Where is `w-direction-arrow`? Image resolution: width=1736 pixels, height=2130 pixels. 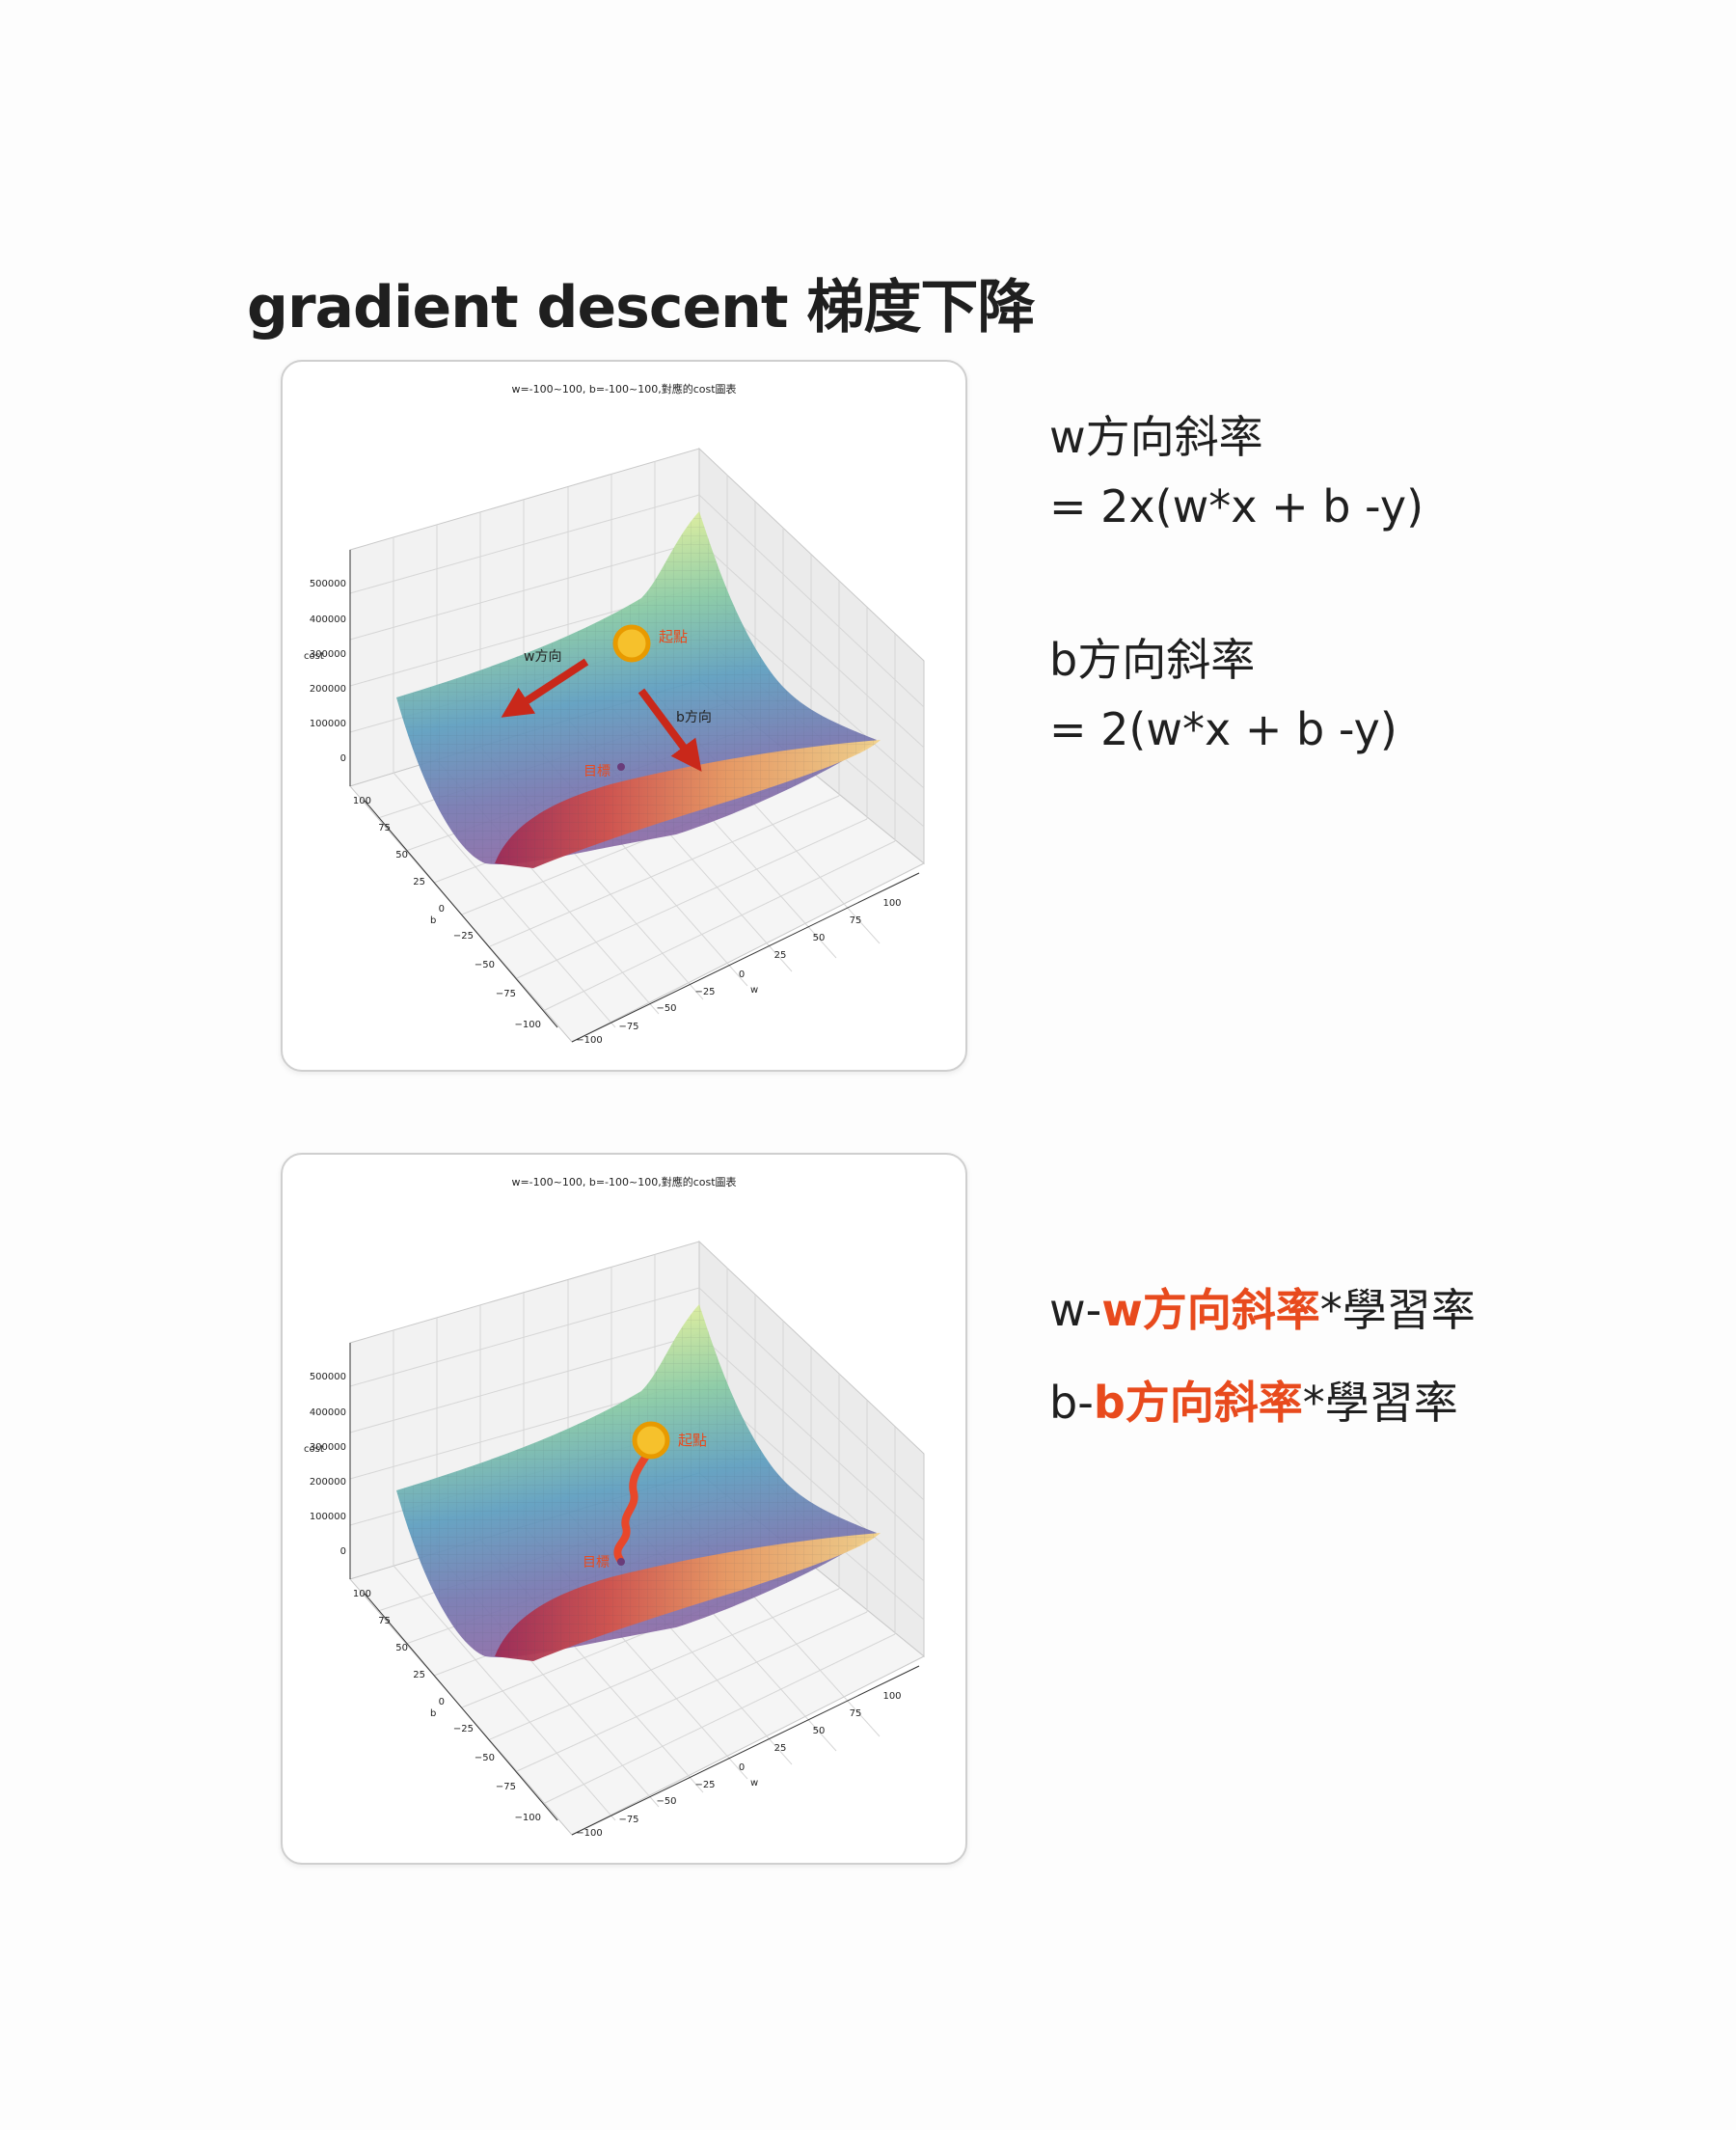
w-direction-arrow is located at coordinates (545, 688).